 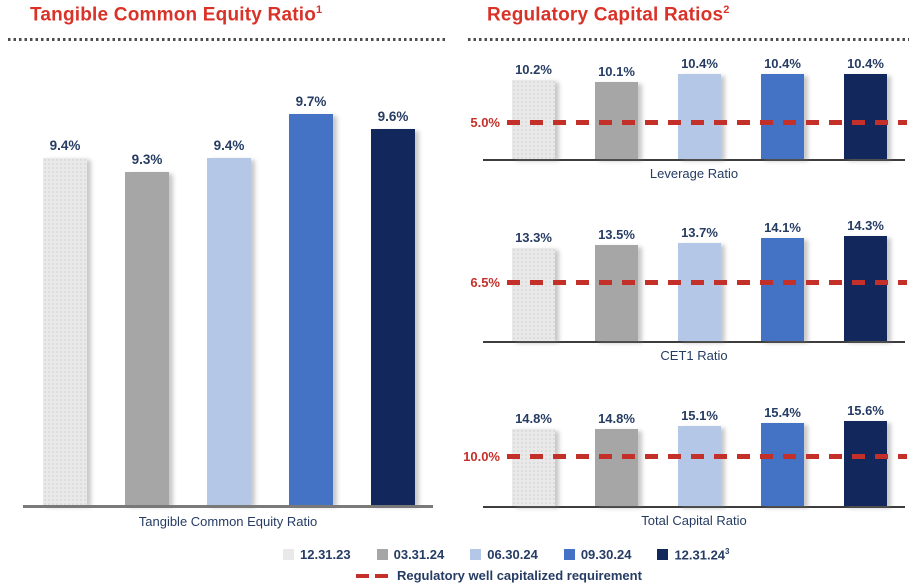 I want to click on bar-value-label: 15.4%, so click(x=782, y=412).